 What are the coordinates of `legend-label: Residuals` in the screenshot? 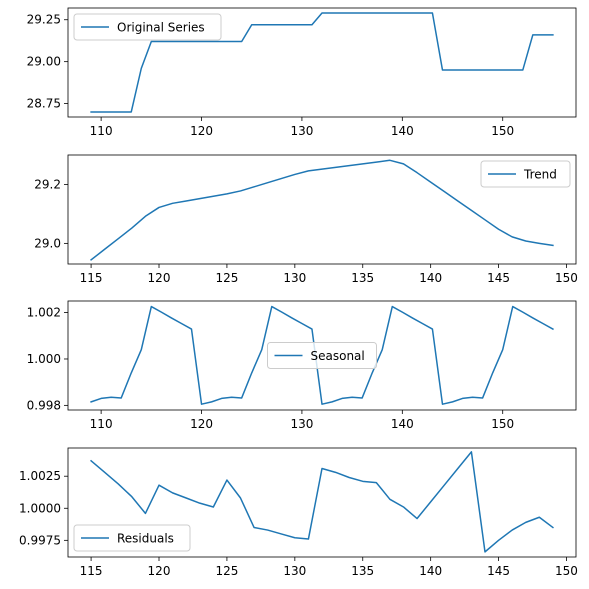 It's located at (145, 539).